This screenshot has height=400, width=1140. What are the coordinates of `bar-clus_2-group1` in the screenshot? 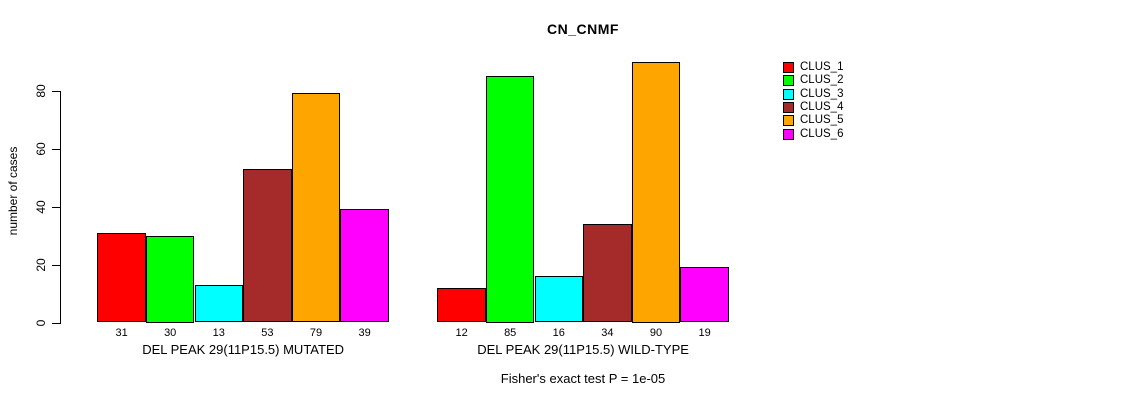 It's located at (170, 279).